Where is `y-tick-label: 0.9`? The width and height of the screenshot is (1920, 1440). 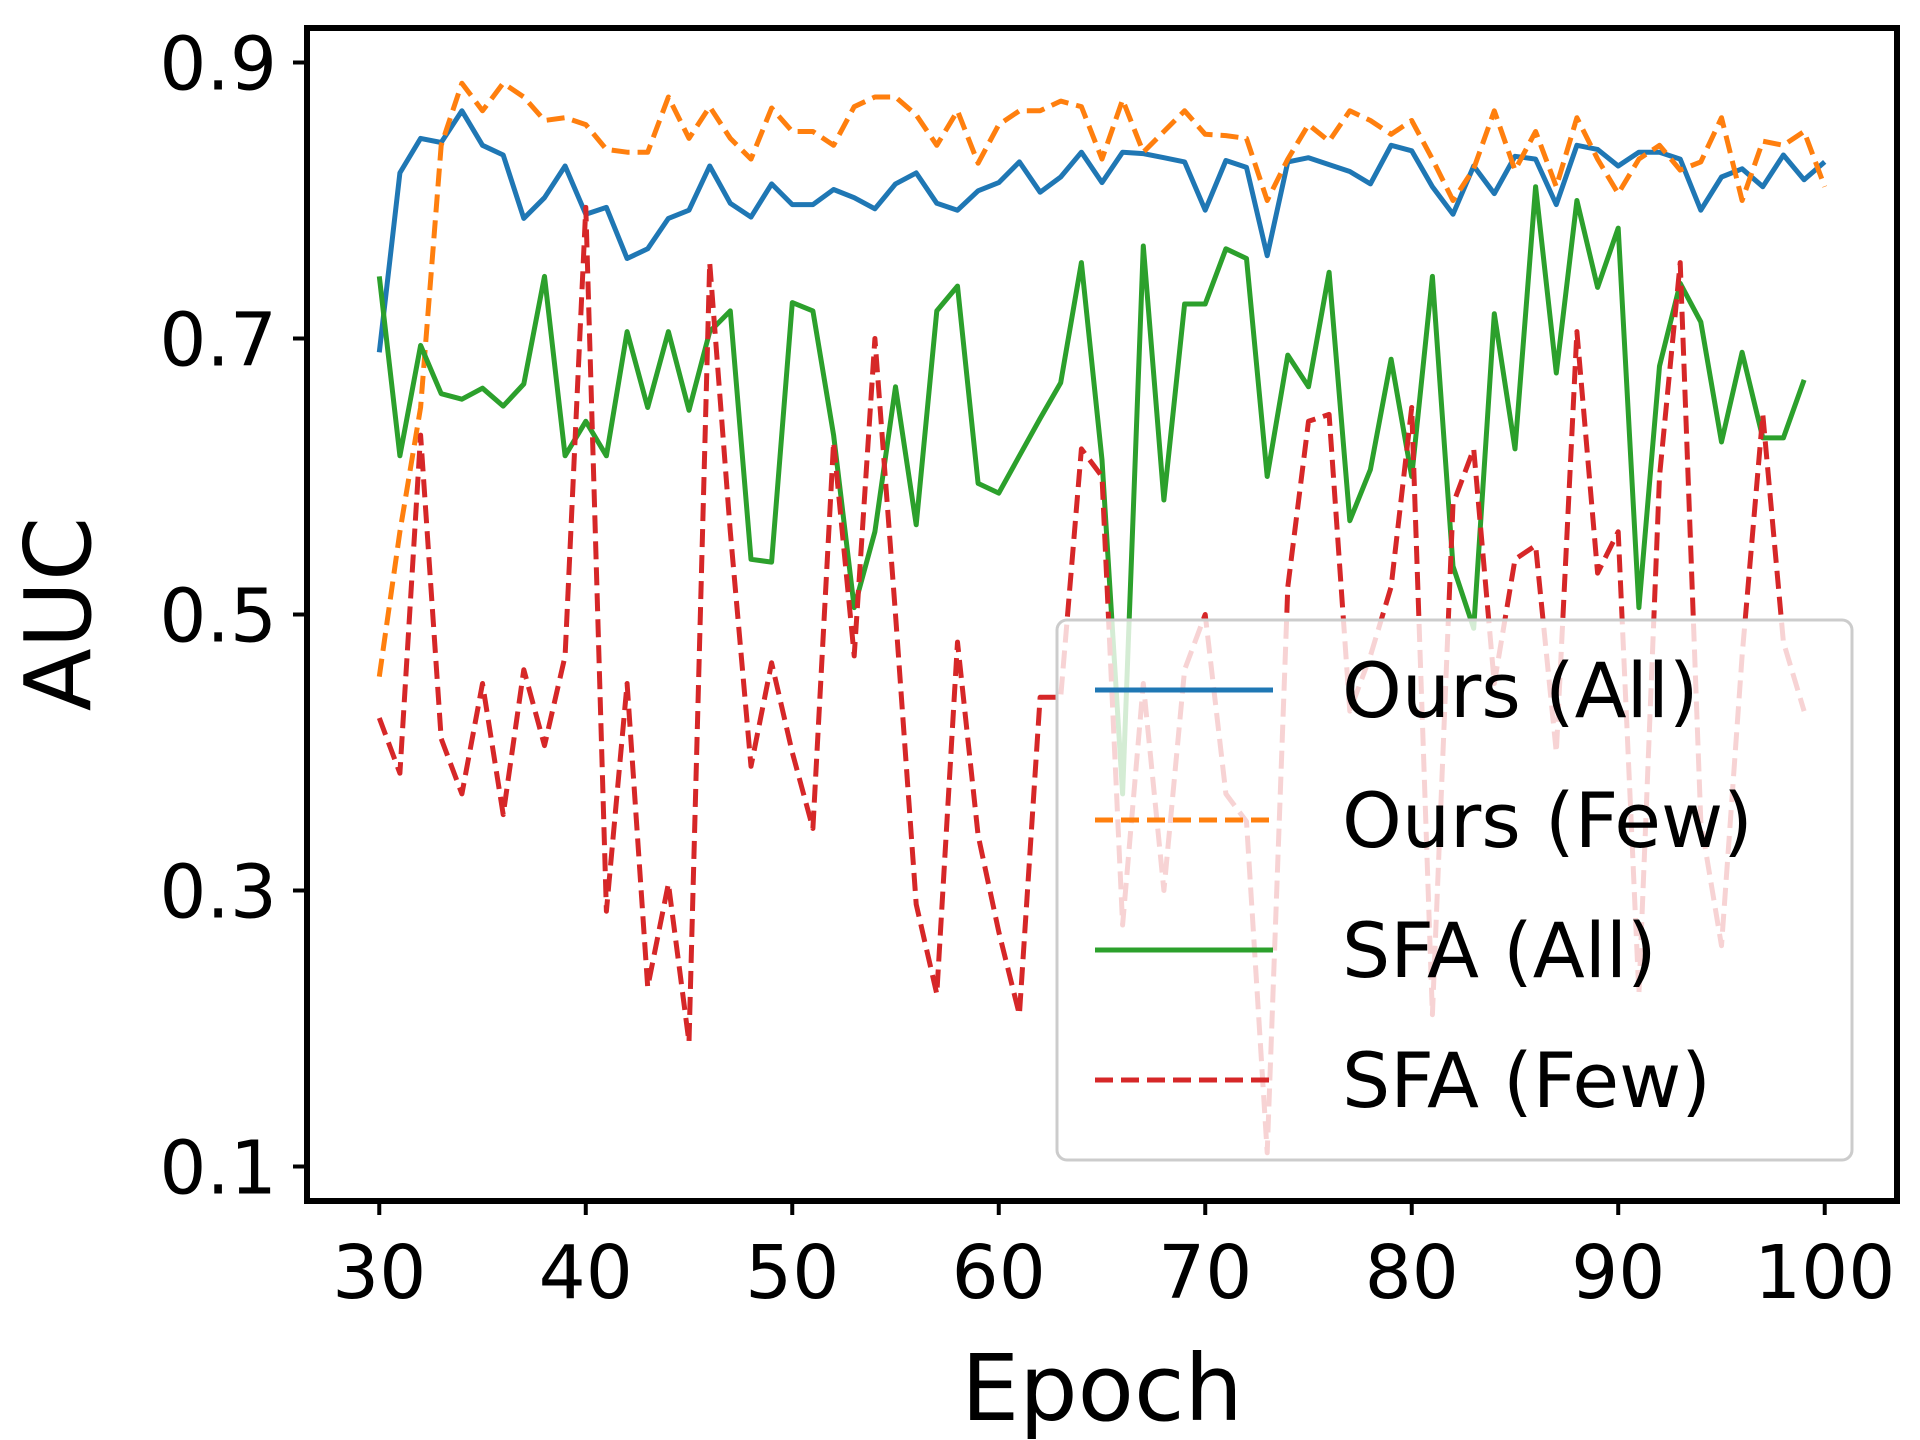 y-tick-label: 0.9 is located at coordinates (218, 65).